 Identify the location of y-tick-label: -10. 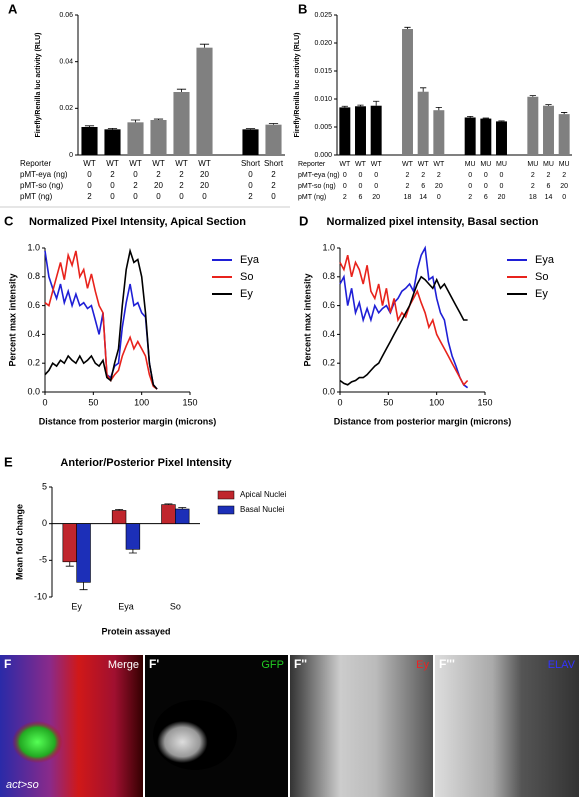
(40, 596).